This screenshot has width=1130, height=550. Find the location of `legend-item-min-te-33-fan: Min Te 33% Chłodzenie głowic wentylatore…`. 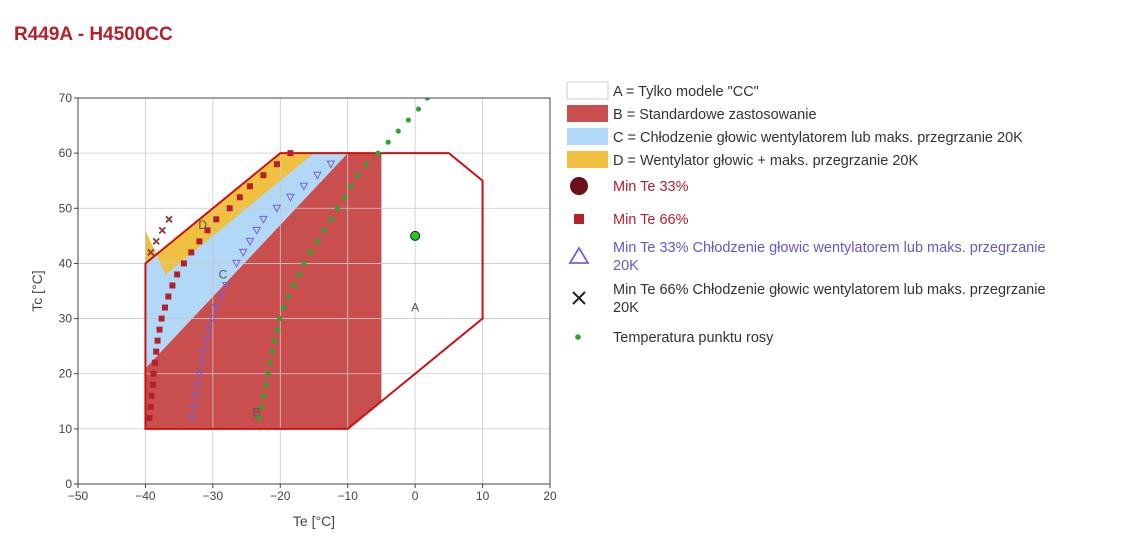

legend-item-min-te-33-fan: Min Te 33% Chłodzenie głowic wentylatore… is located at coordinates (807, 257).